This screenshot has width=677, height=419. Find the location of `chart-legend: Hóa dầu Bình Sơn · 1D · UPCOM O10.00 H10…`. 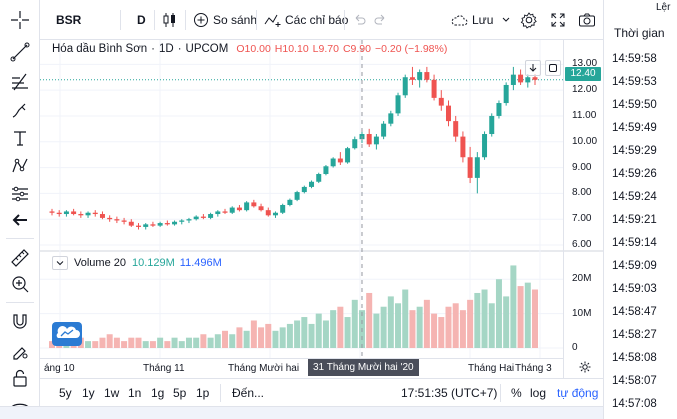

chart-legend: Hóa dầu Bình Sơn · 1D · UPCOM O10.00 H10… is located at coordinates (250, 49).